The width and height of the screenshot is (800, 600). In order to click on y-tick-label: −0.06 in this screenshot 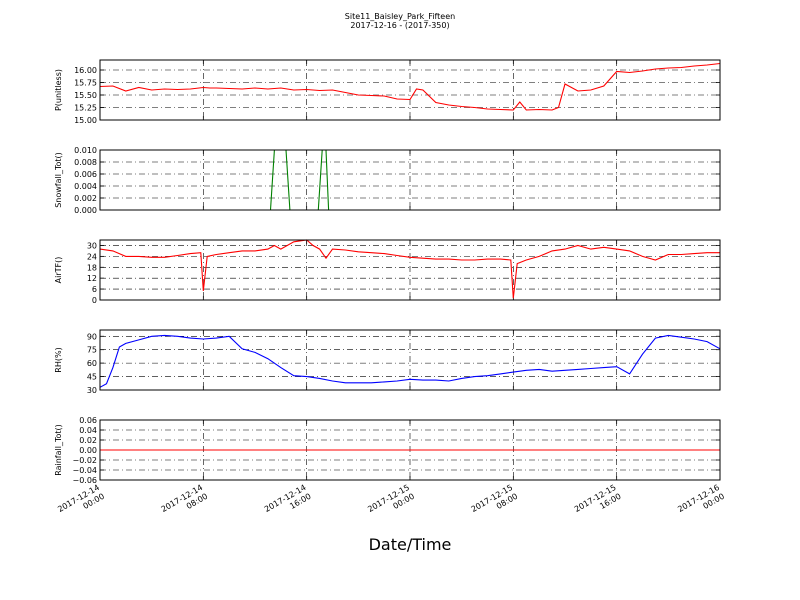, I will do `click(84, 480)`.